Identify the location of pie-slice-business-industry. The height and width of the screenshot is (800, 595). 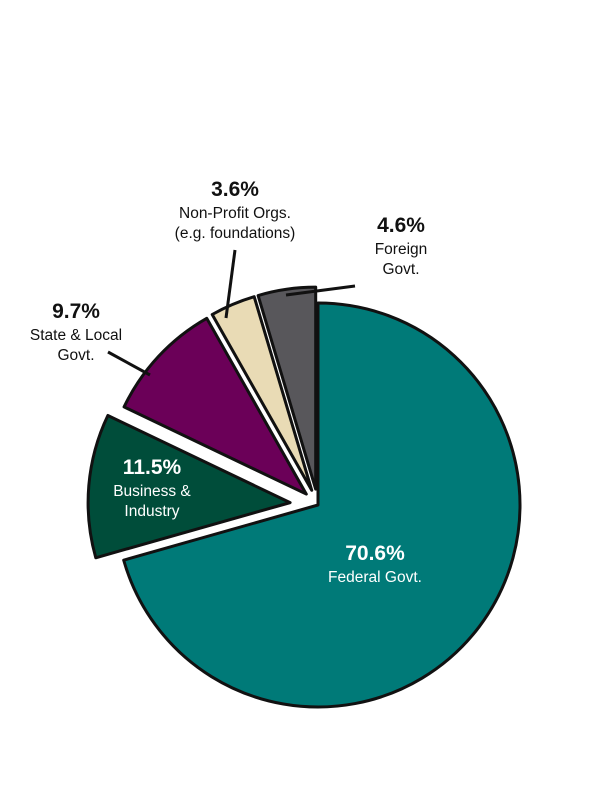
(189, 486).